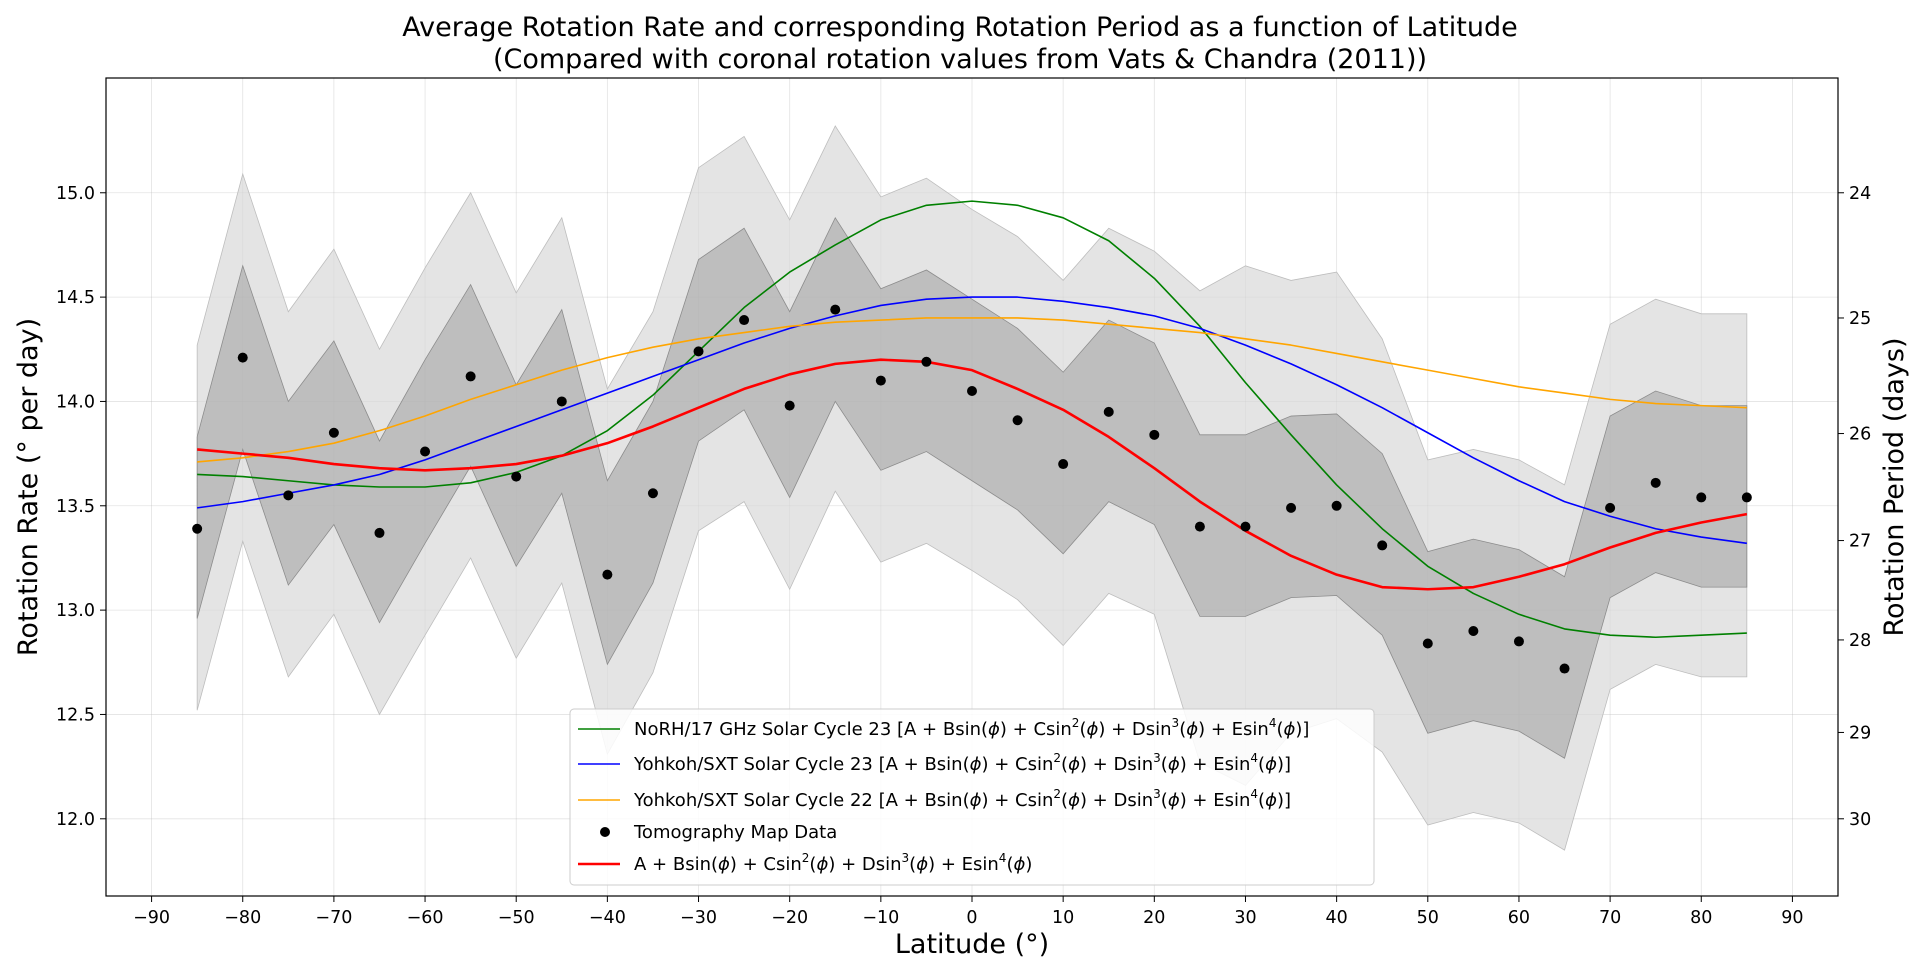  I want to click on x-tick-label-0: 0, so click(971, 918).